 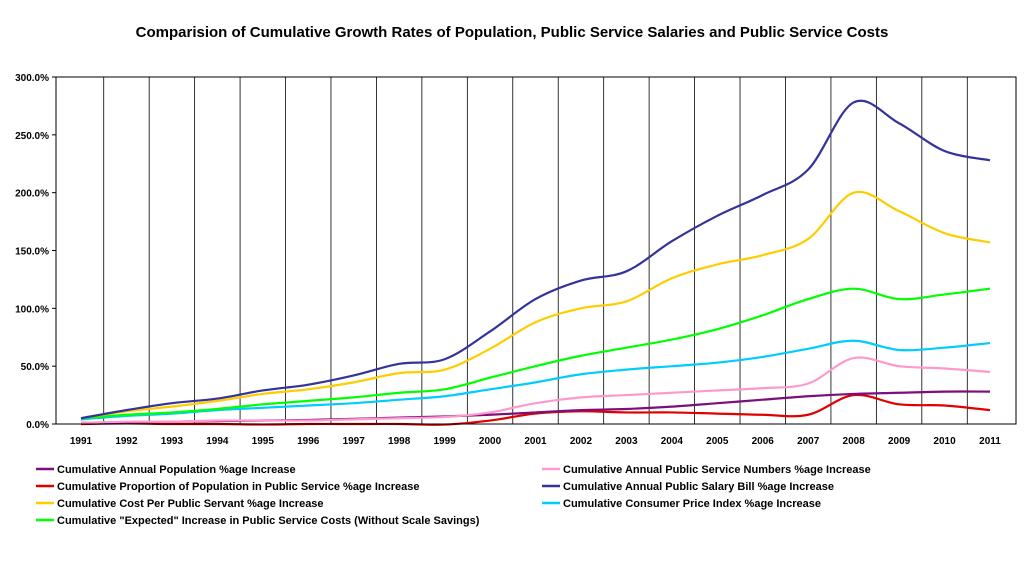 I want to click on y-axis: 0.0% 50.0% 100.0% 150.0% 200.0% 250.0% 300.0%, so click(x=35, y=252).